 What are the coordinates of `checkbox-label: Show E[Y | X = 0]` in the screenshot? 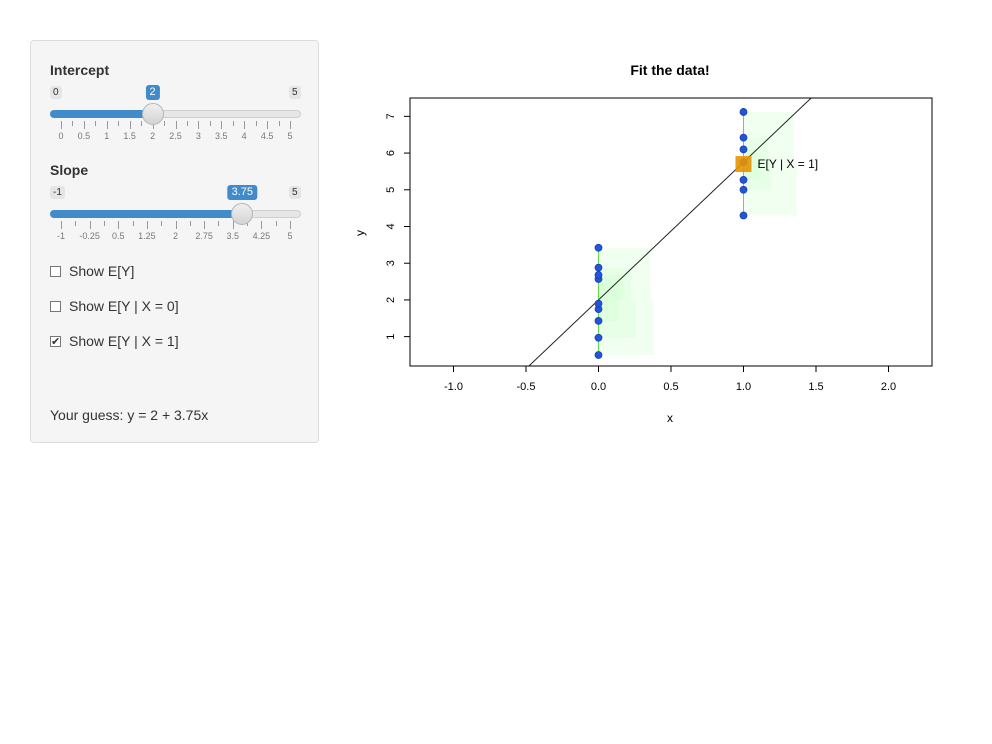 It's located at (124, 306).